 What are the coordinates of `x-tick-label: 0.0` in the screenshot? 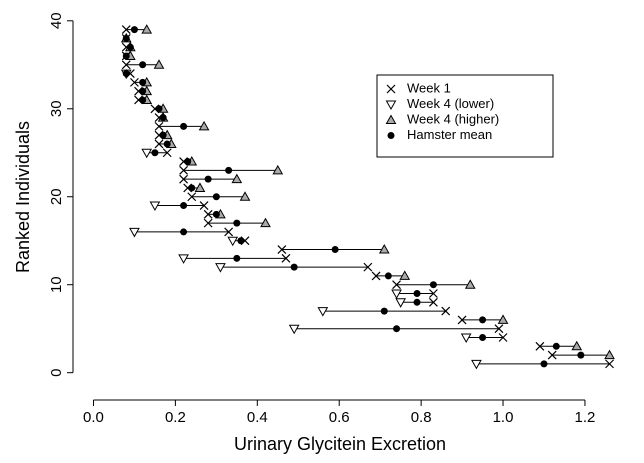 It's located at (93, 417).